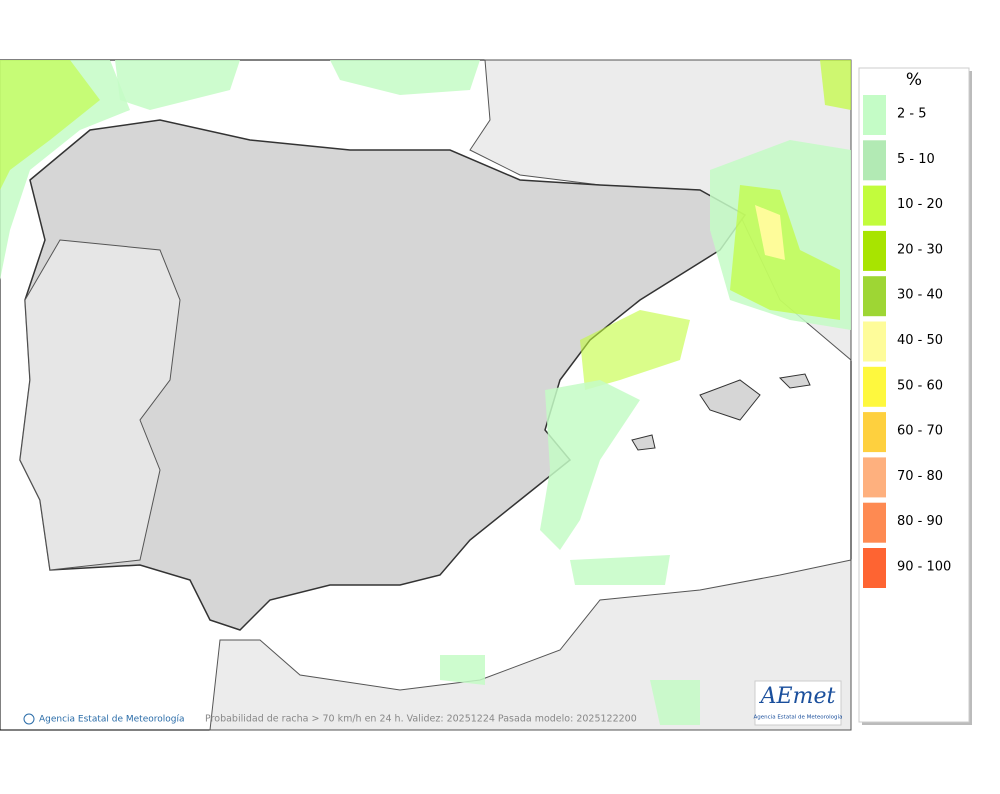  Describe the element at coordinates (920, 249) in the screenshot. I see `legend-label: 20 - 30` at that location.